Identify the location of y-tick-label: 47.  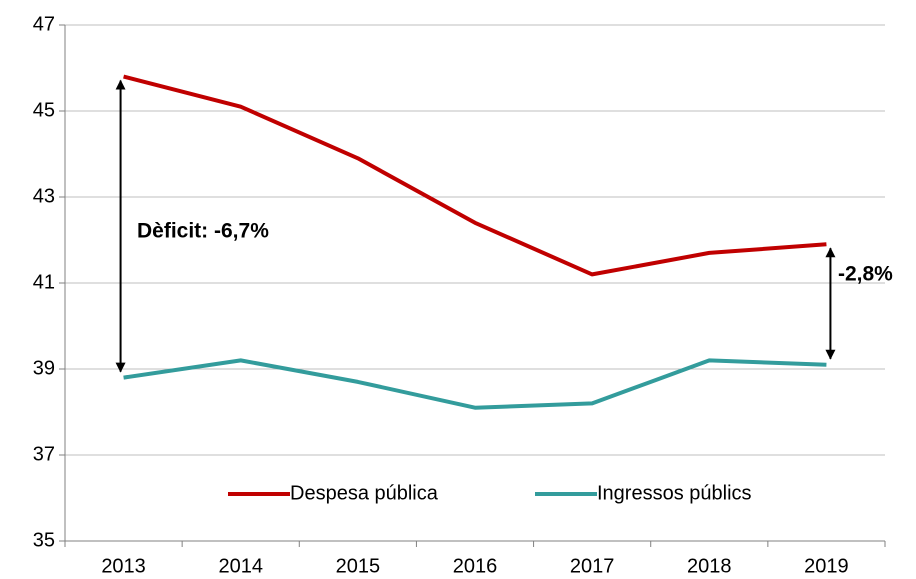
(44, 24).